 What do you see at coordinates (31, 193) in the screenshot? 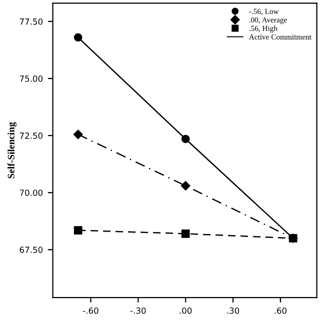
I see `y-tick-label: 70.00` at bounding box center [31, 193].